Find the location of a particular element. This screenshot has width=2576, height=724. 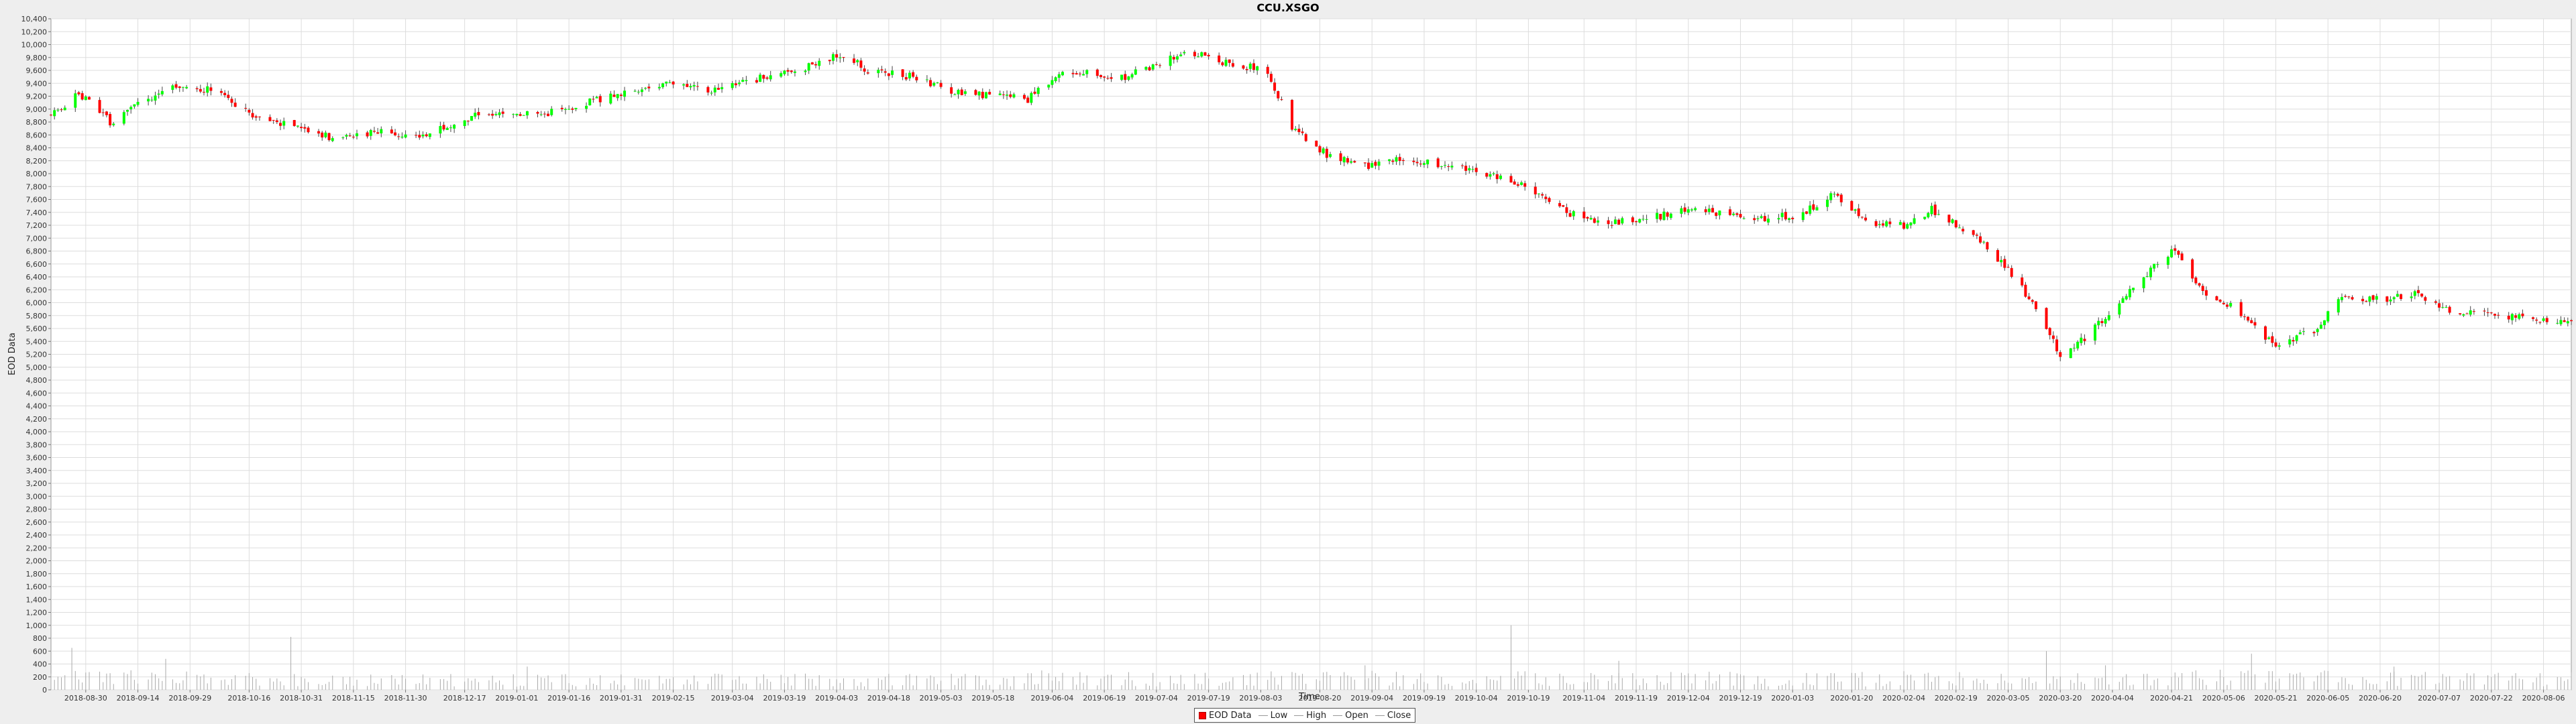

legend-item-low: Low is located at coordinates (1272, 716).